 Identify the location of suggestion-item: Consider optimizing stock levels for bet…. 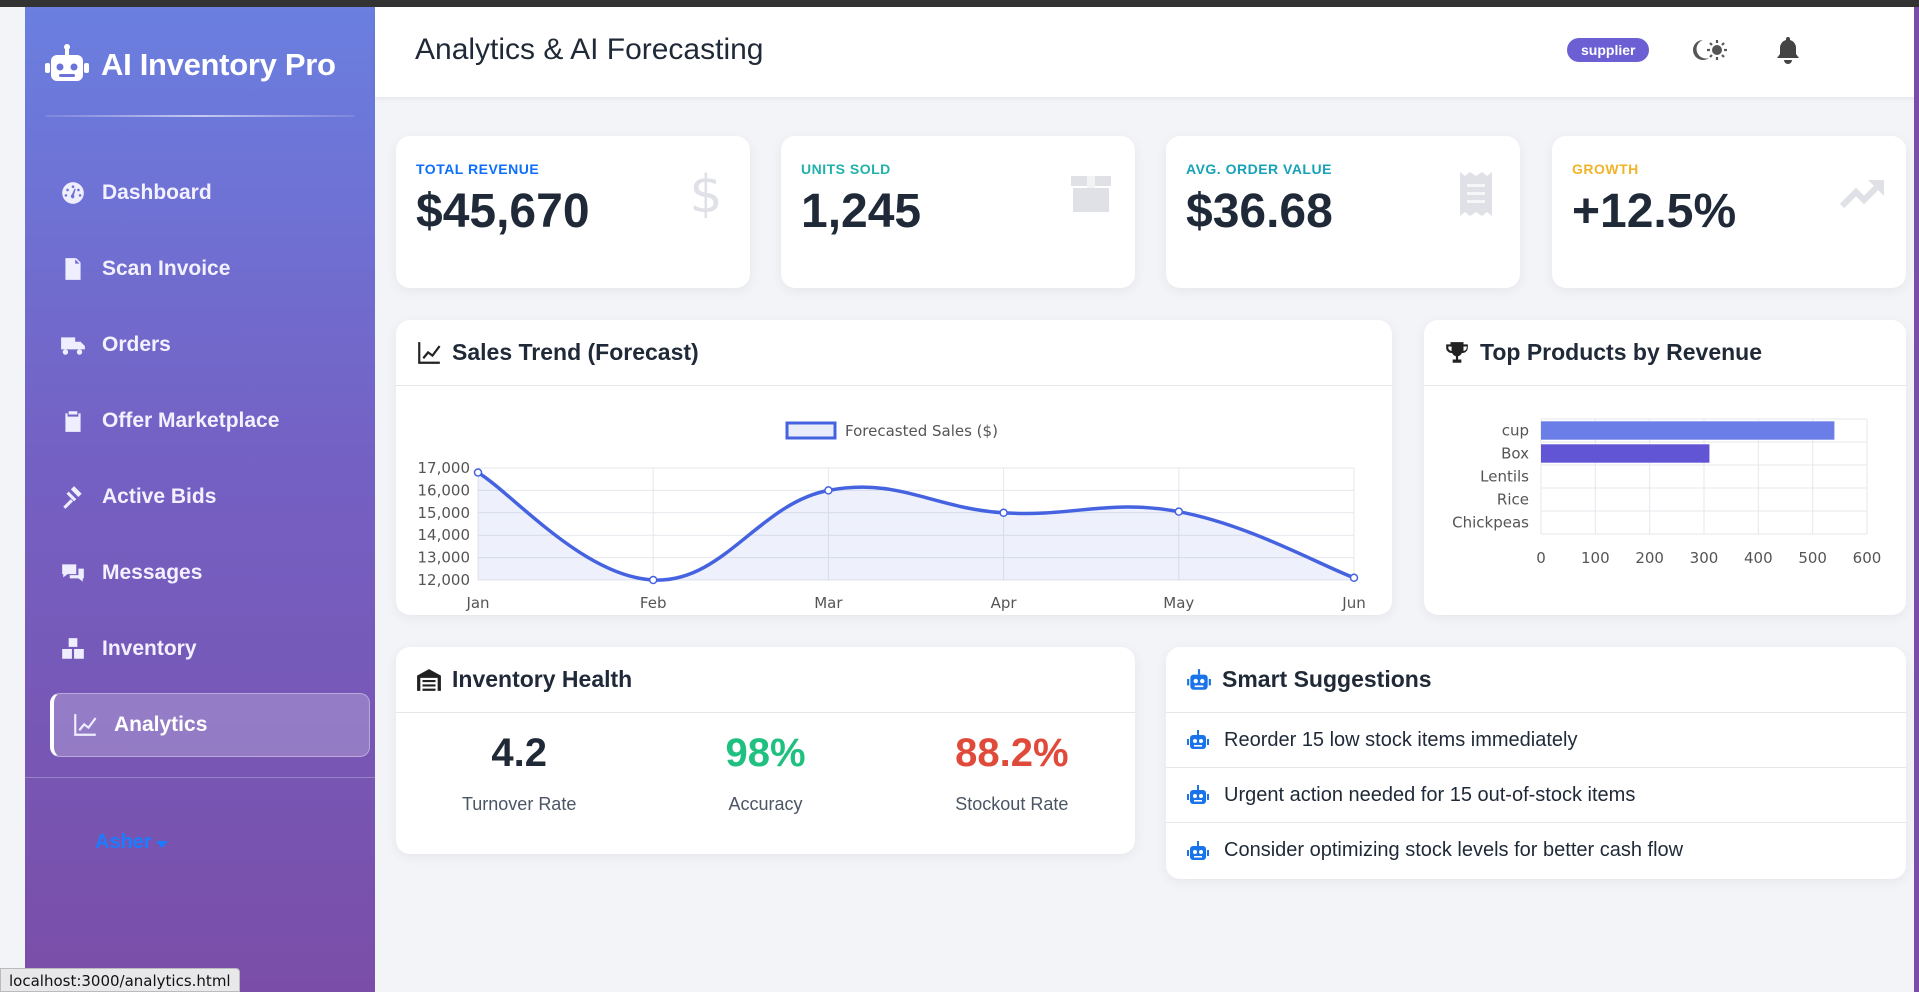
(1536, 850).